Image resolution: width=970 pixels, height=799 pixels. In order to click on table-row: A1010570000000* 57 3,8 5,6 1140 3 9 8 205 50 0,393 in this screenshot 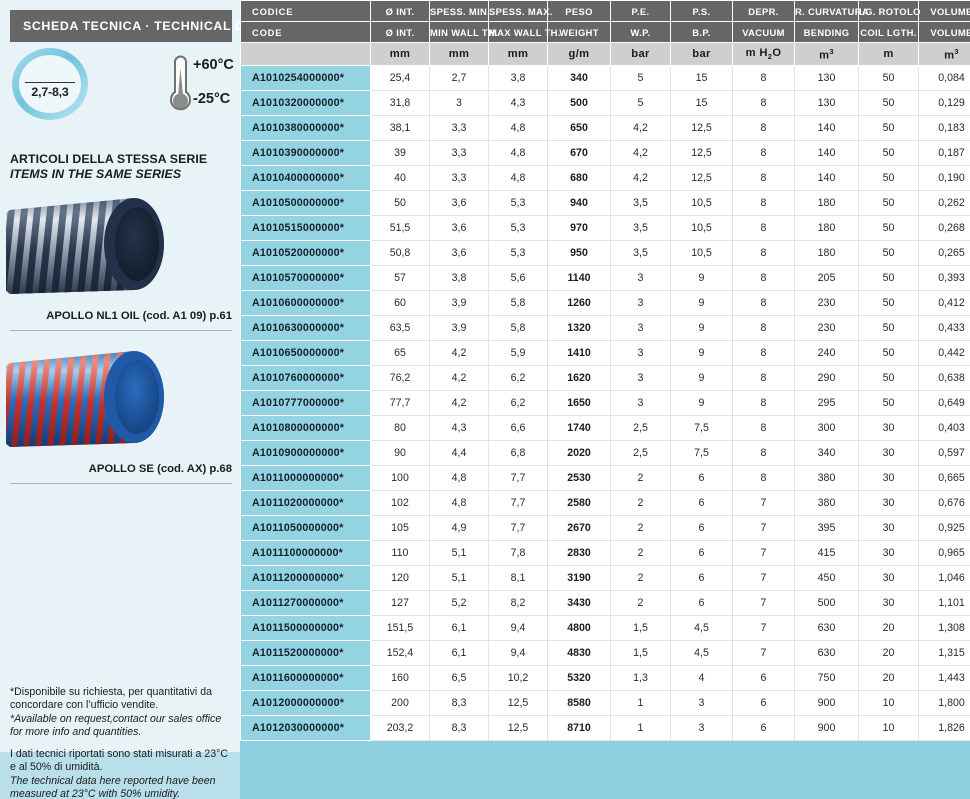, I will do `click(605, 278)`.